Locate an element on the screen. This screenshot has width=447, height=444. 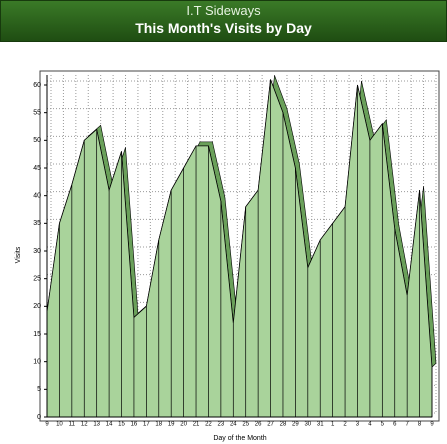
site-title: I.T Sideways is located at coordinates (223, 10).